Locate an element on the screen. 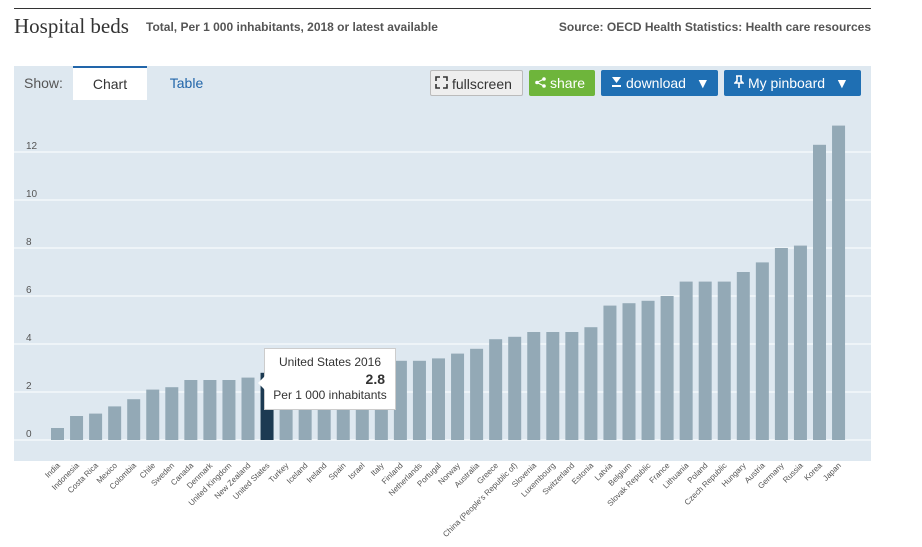  y-tick-label: 4 is located at coordinates (29, 338).